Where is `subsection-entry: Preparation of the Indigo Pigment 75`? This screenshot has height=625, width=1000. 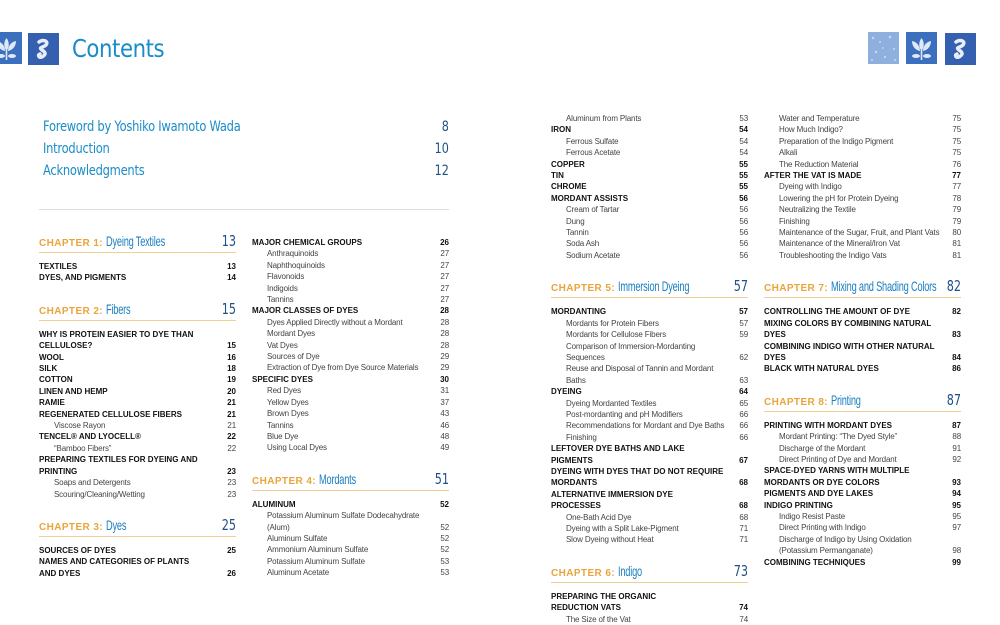
subsection-entry: Preparation of the Indigo Pigment 75 is located at coordinates (862, 141).